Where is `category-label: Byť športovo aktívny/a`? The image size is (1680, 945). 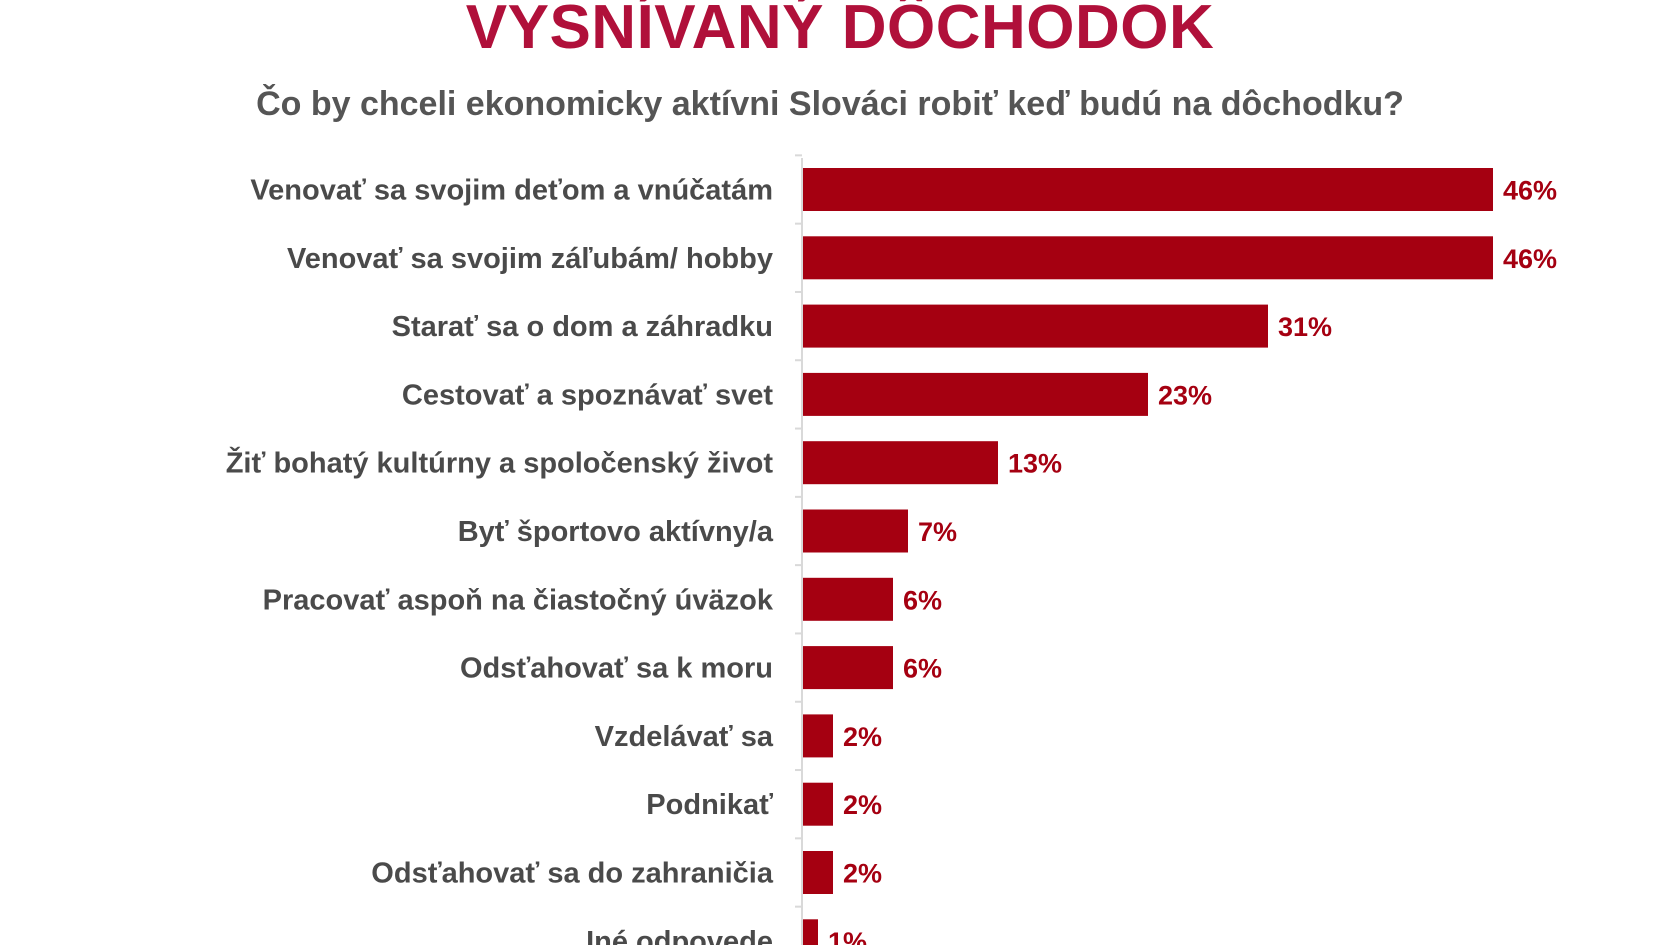 category-label: Byť športovo aktívny/a is located at coordinates (616, 532).